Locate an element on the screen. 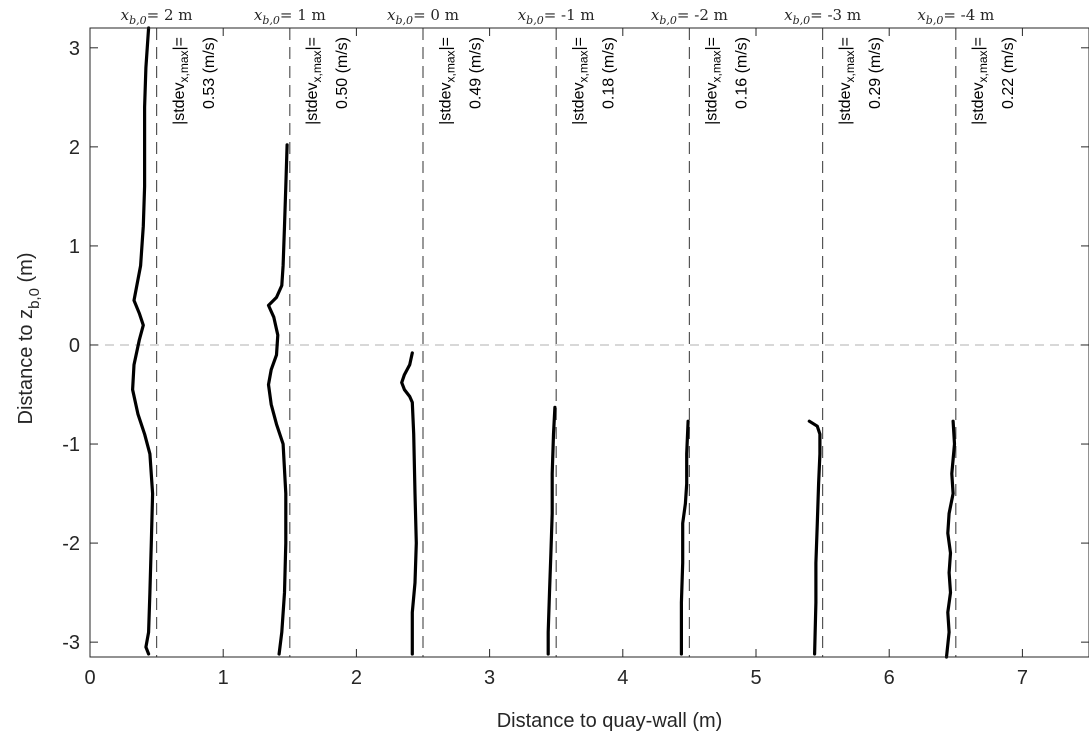  x-tick-label: 7 is located at coordinates (1022, 678).